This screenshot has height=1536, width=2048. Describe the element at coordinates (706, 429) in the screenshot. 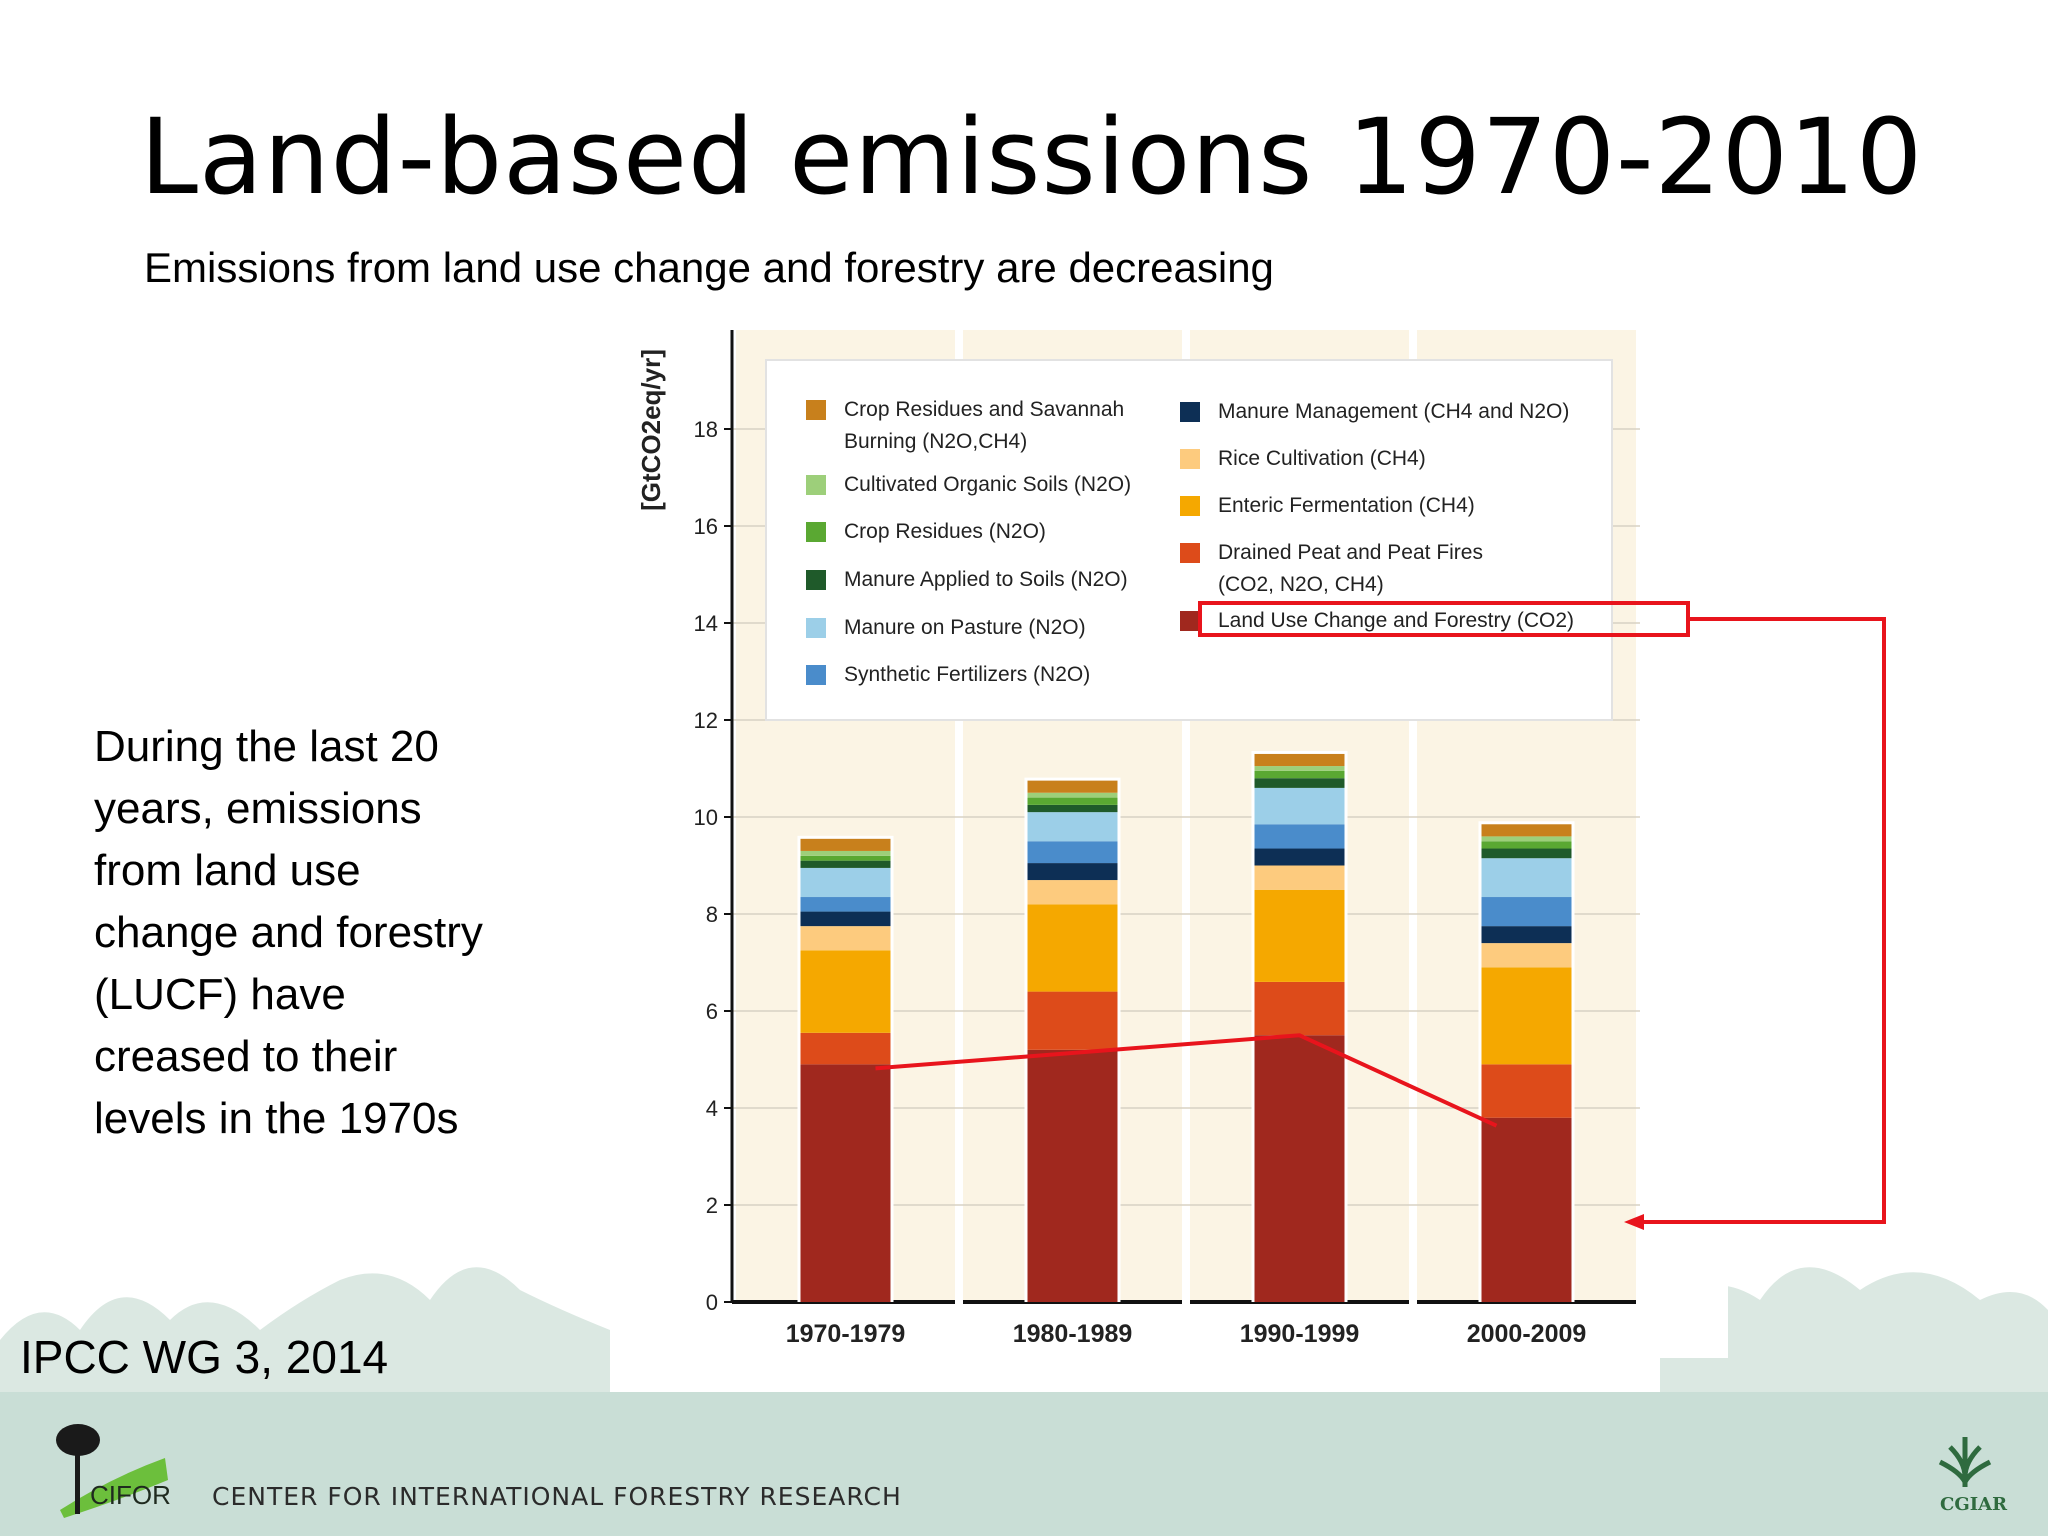

I see `y-tick-label: 18` at that location.